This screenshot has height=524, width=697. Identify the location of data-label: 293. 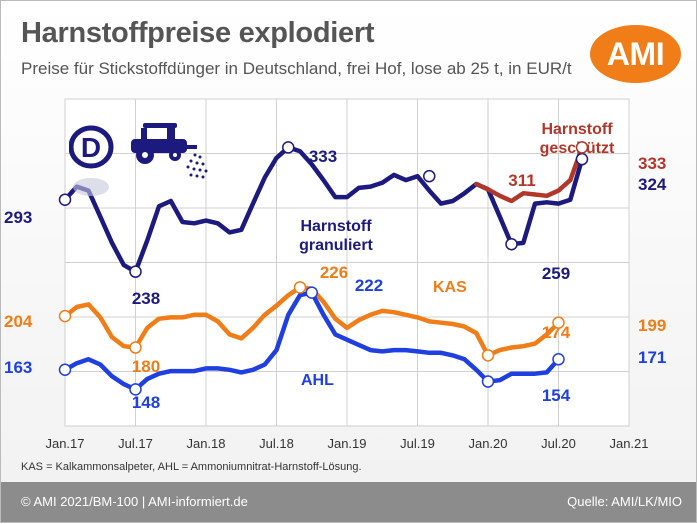
(18, 217).